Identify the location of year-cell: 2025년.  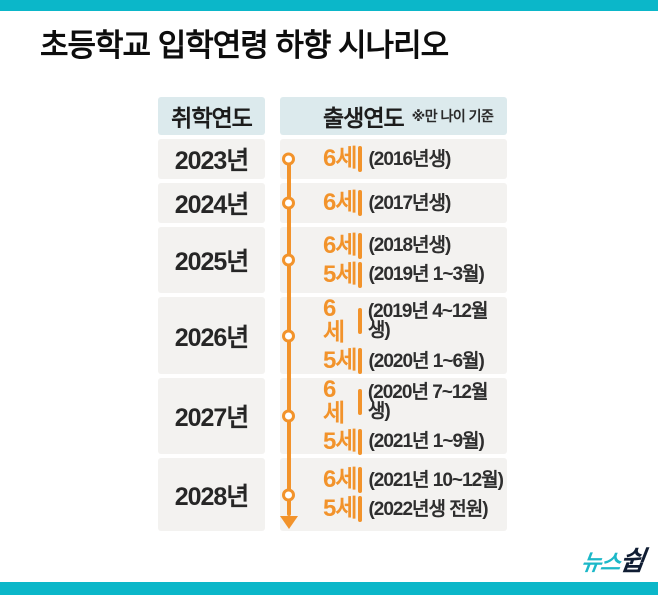
(211, 260).